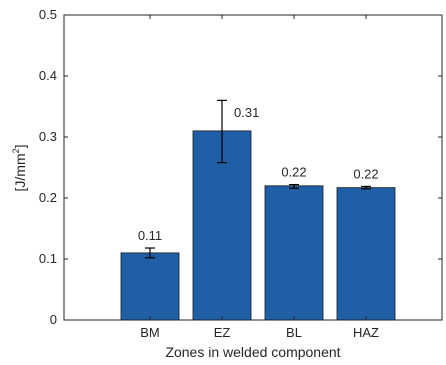  I want to click on x-tick-label-haz: HAZ, so click(366, 332).